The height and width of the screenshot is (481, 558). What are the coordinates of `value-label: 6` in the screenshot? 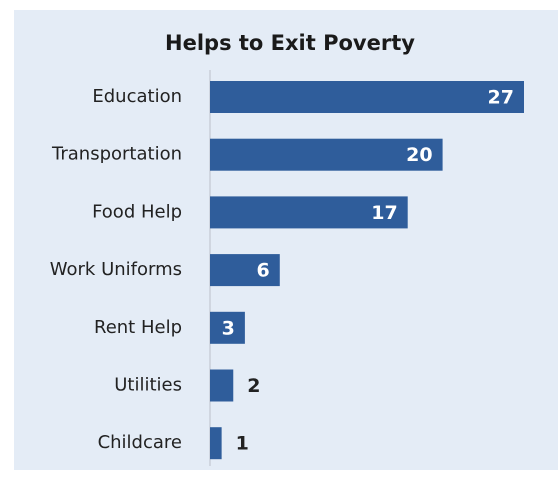 It's located at (263, 271).